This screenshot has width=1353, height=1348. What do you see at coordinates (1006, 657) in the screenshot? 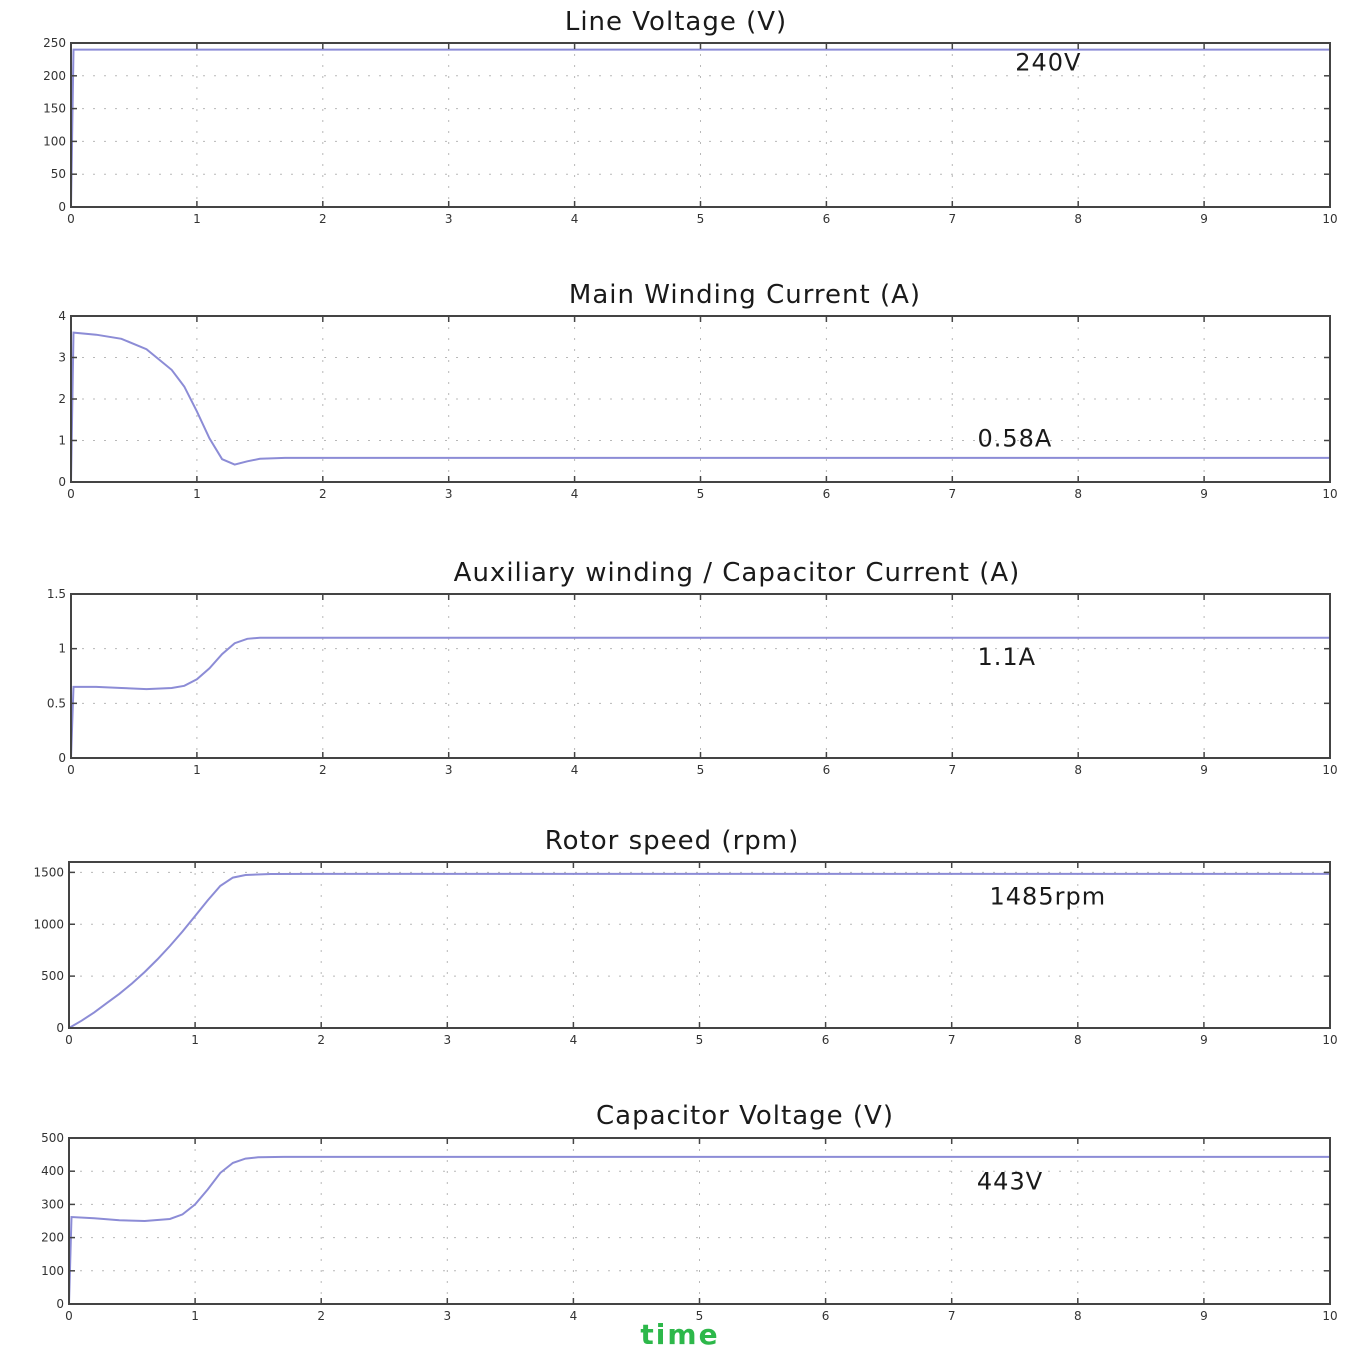
I see `value-annotation: 1.1A` at bounding box center [1006, 657].